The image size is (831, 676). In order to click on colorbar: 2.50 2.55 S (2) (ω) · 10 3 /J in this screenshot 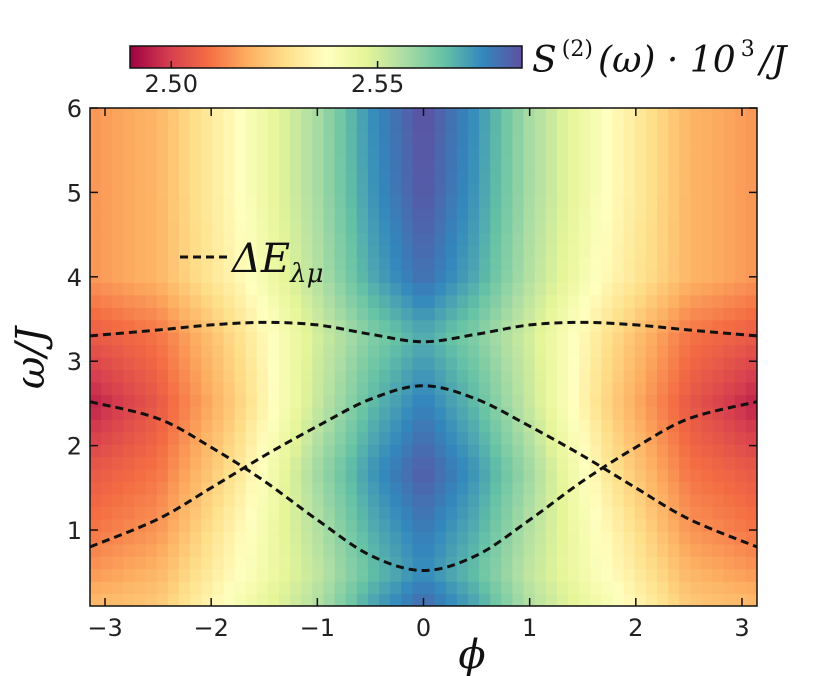, I will do `click(459, 67)`.